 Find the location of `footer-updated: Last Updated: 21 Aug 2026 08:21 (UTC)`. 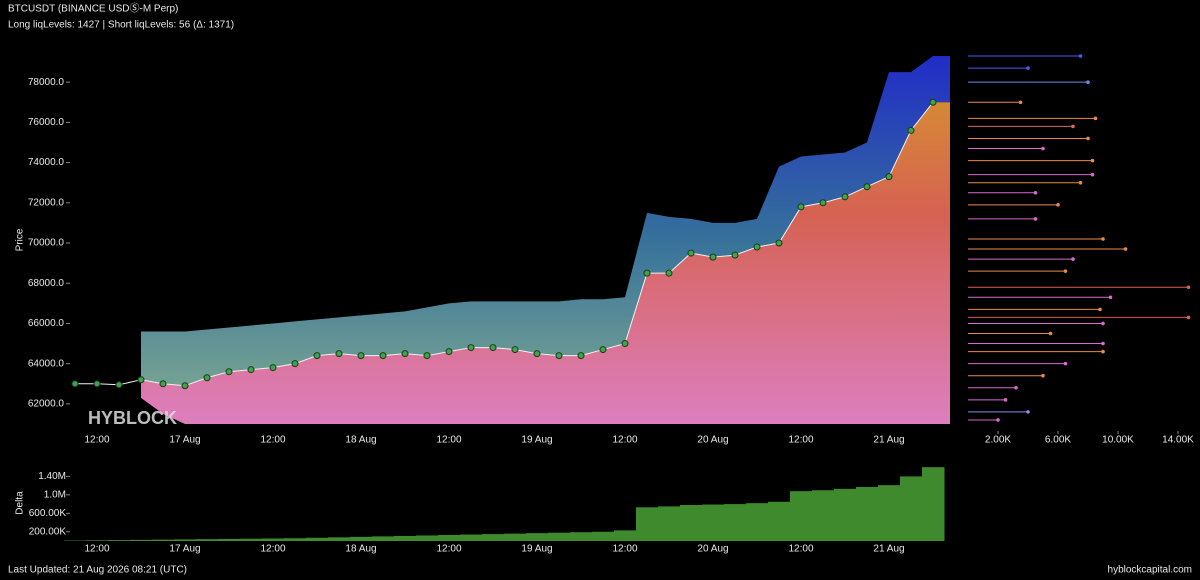

footer-updated: Last Updated: 21 Aug 2026 08:21 (UTC) is located at coordinates (97, 570).